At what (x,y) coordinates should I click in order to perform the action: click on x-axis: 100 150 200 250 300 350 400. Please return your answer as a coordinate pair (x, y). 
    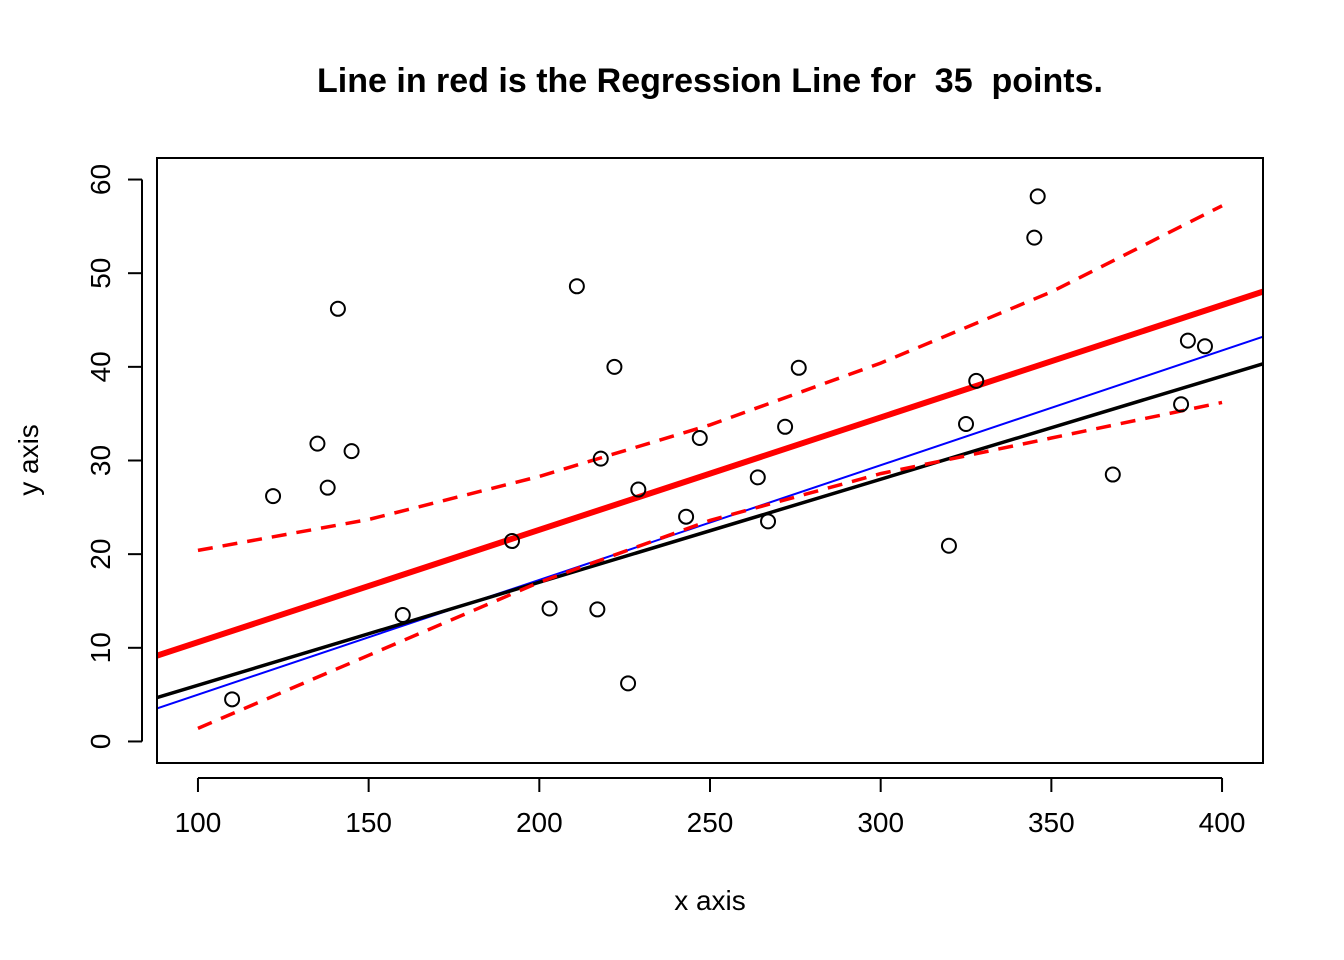
    Looking at the image, I should click on (710, 807).